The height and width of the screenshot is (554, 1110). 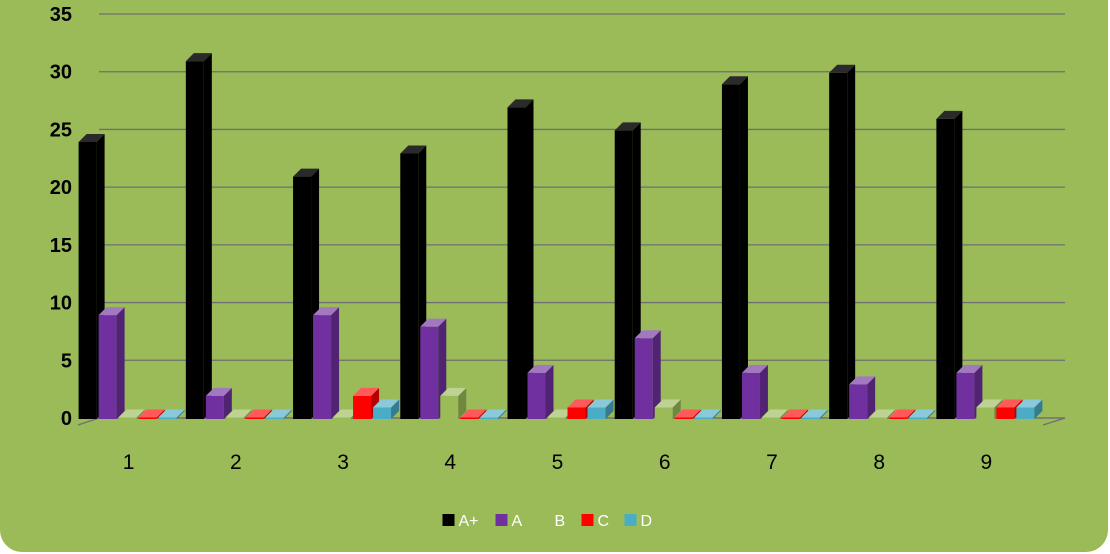 What do you see at coordinates (129, 462) in the screenshot?
I see `x-tick-label: 1` at bounding box center [129, 462].